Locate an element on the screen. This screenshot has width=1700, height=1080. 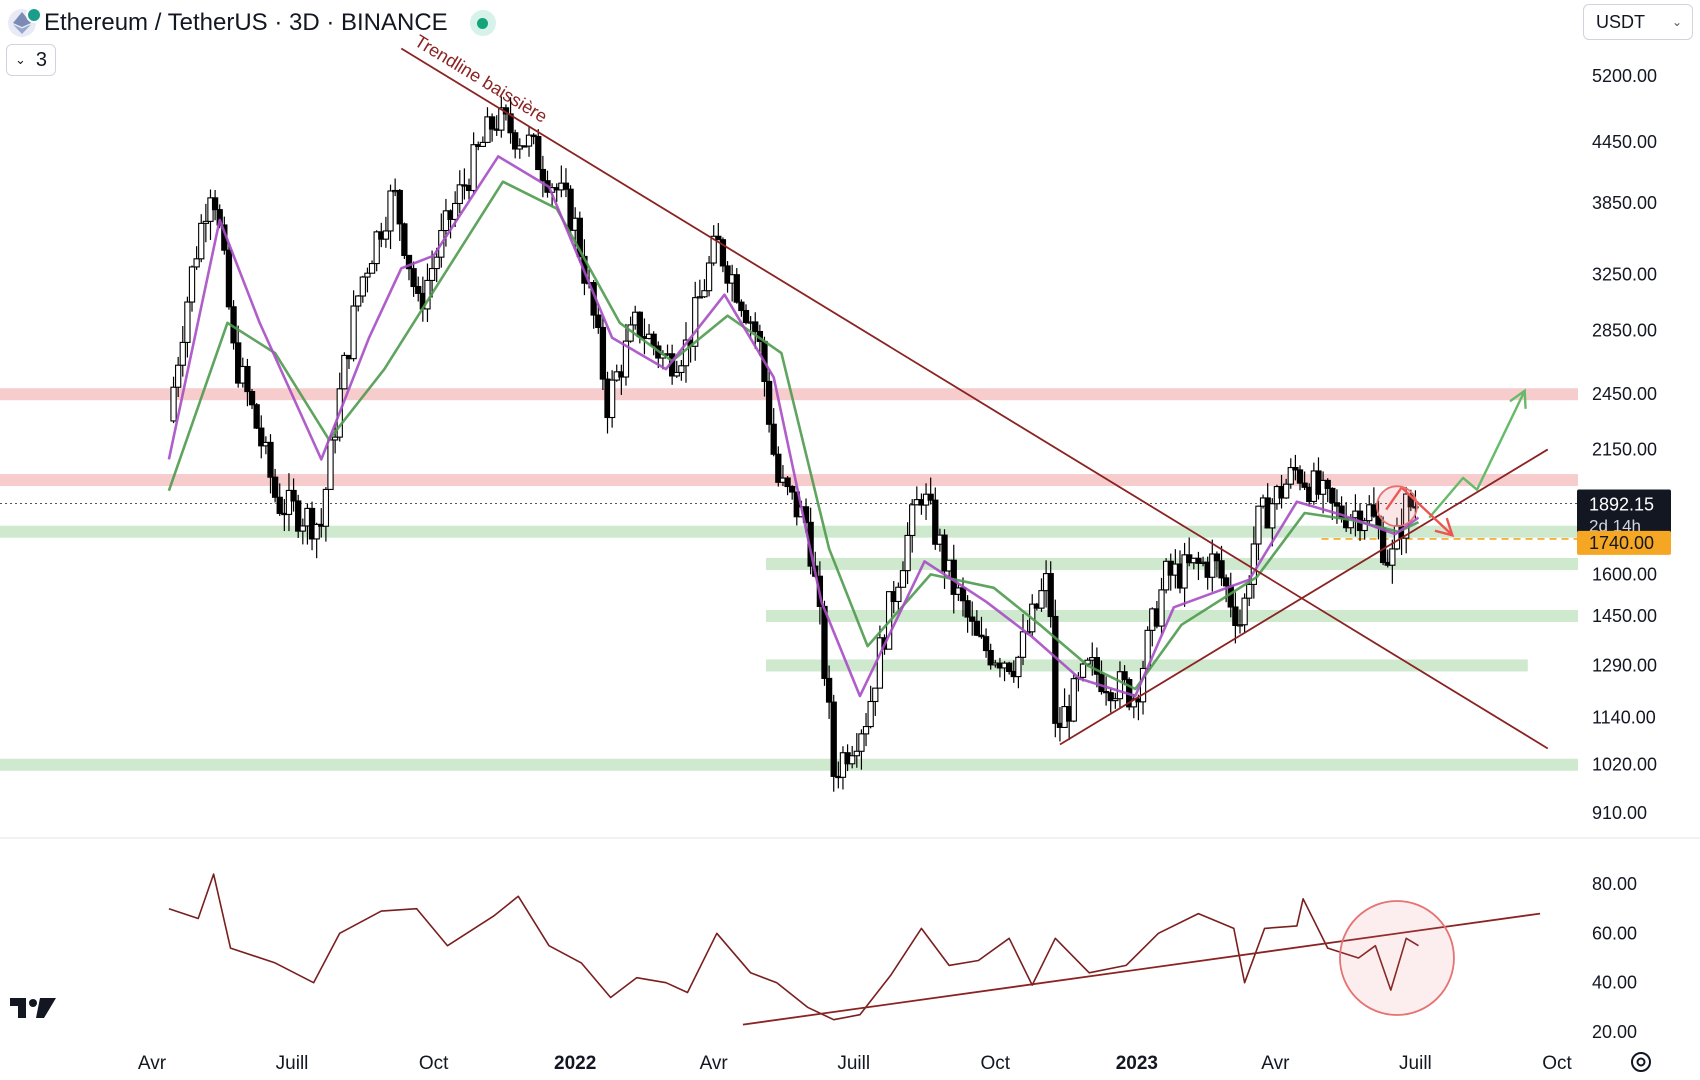
support-zone is located at coordinates (789, 531).